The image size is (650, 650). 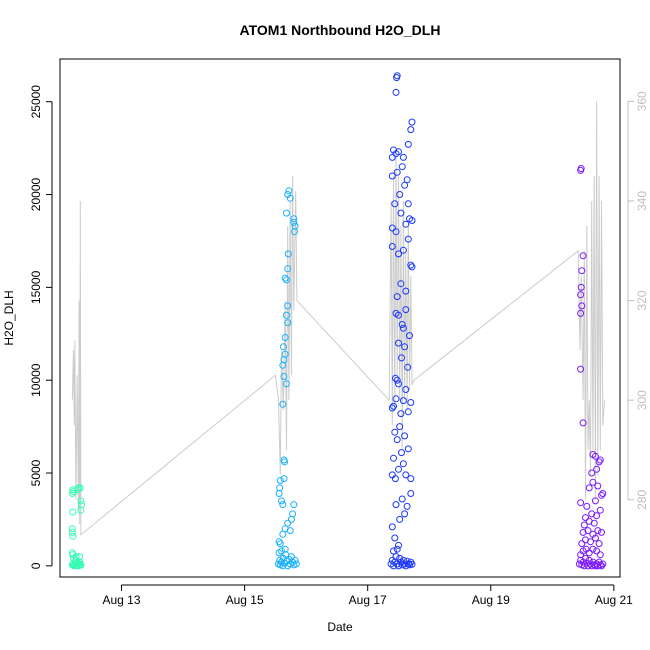 I want to click on y2-tick-label: 300, so click(x=642, y=400).